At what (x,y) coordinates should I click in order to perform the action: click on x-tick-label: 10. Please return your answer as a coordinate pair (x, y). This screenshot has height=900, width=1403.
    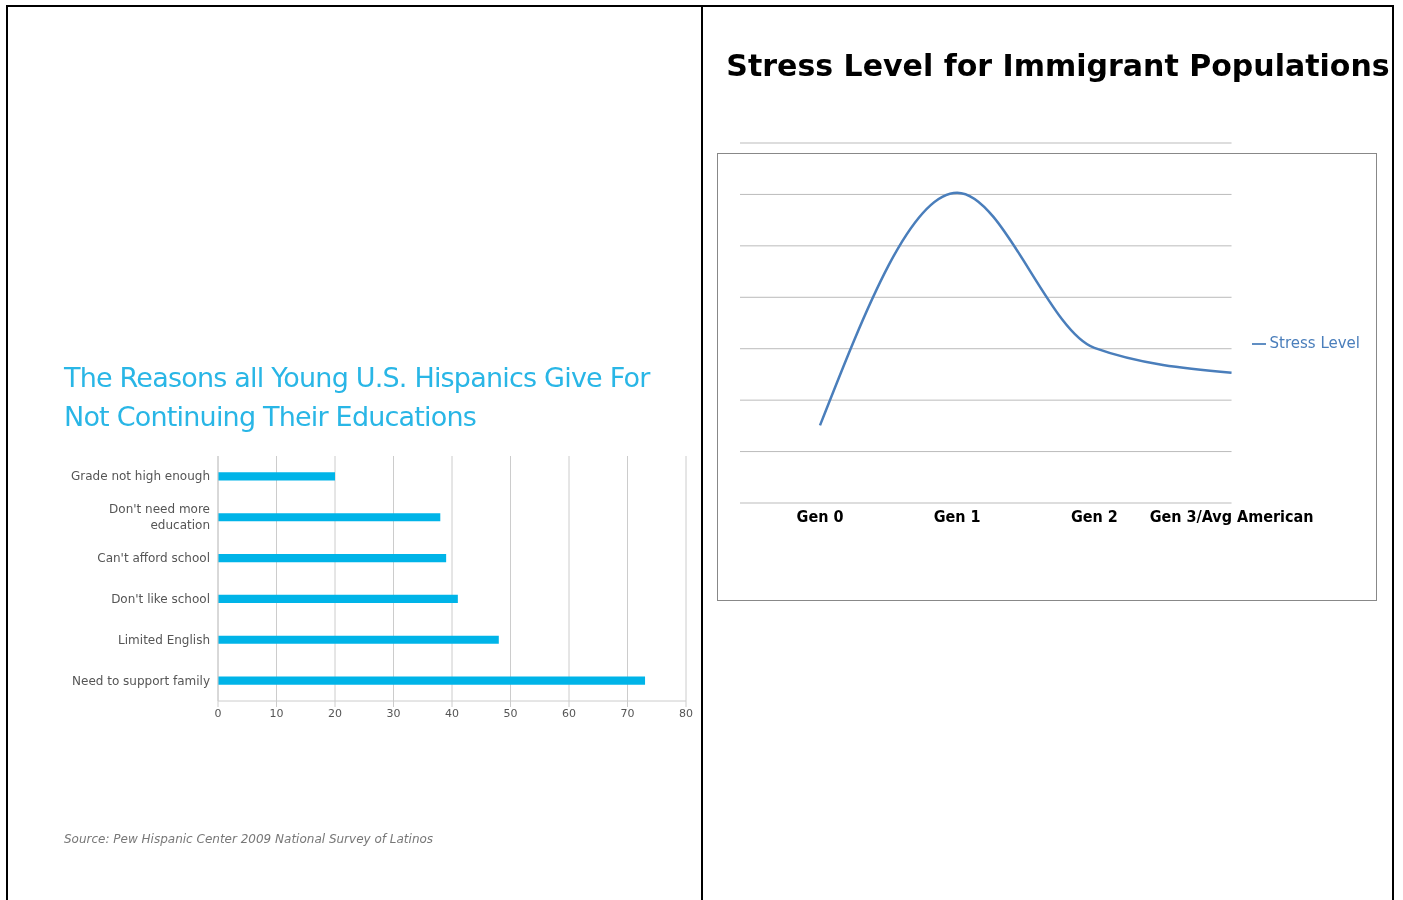
    Looking at the image, I should click on (276, 713).